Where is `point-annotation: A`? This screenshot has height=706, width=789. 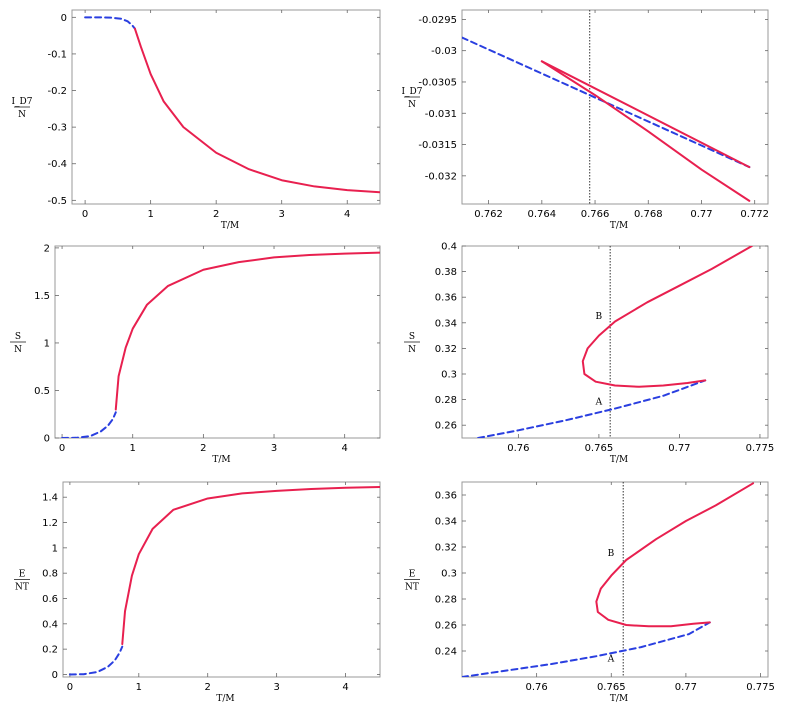
point-annotation: A is located at coordinates (599, 403).